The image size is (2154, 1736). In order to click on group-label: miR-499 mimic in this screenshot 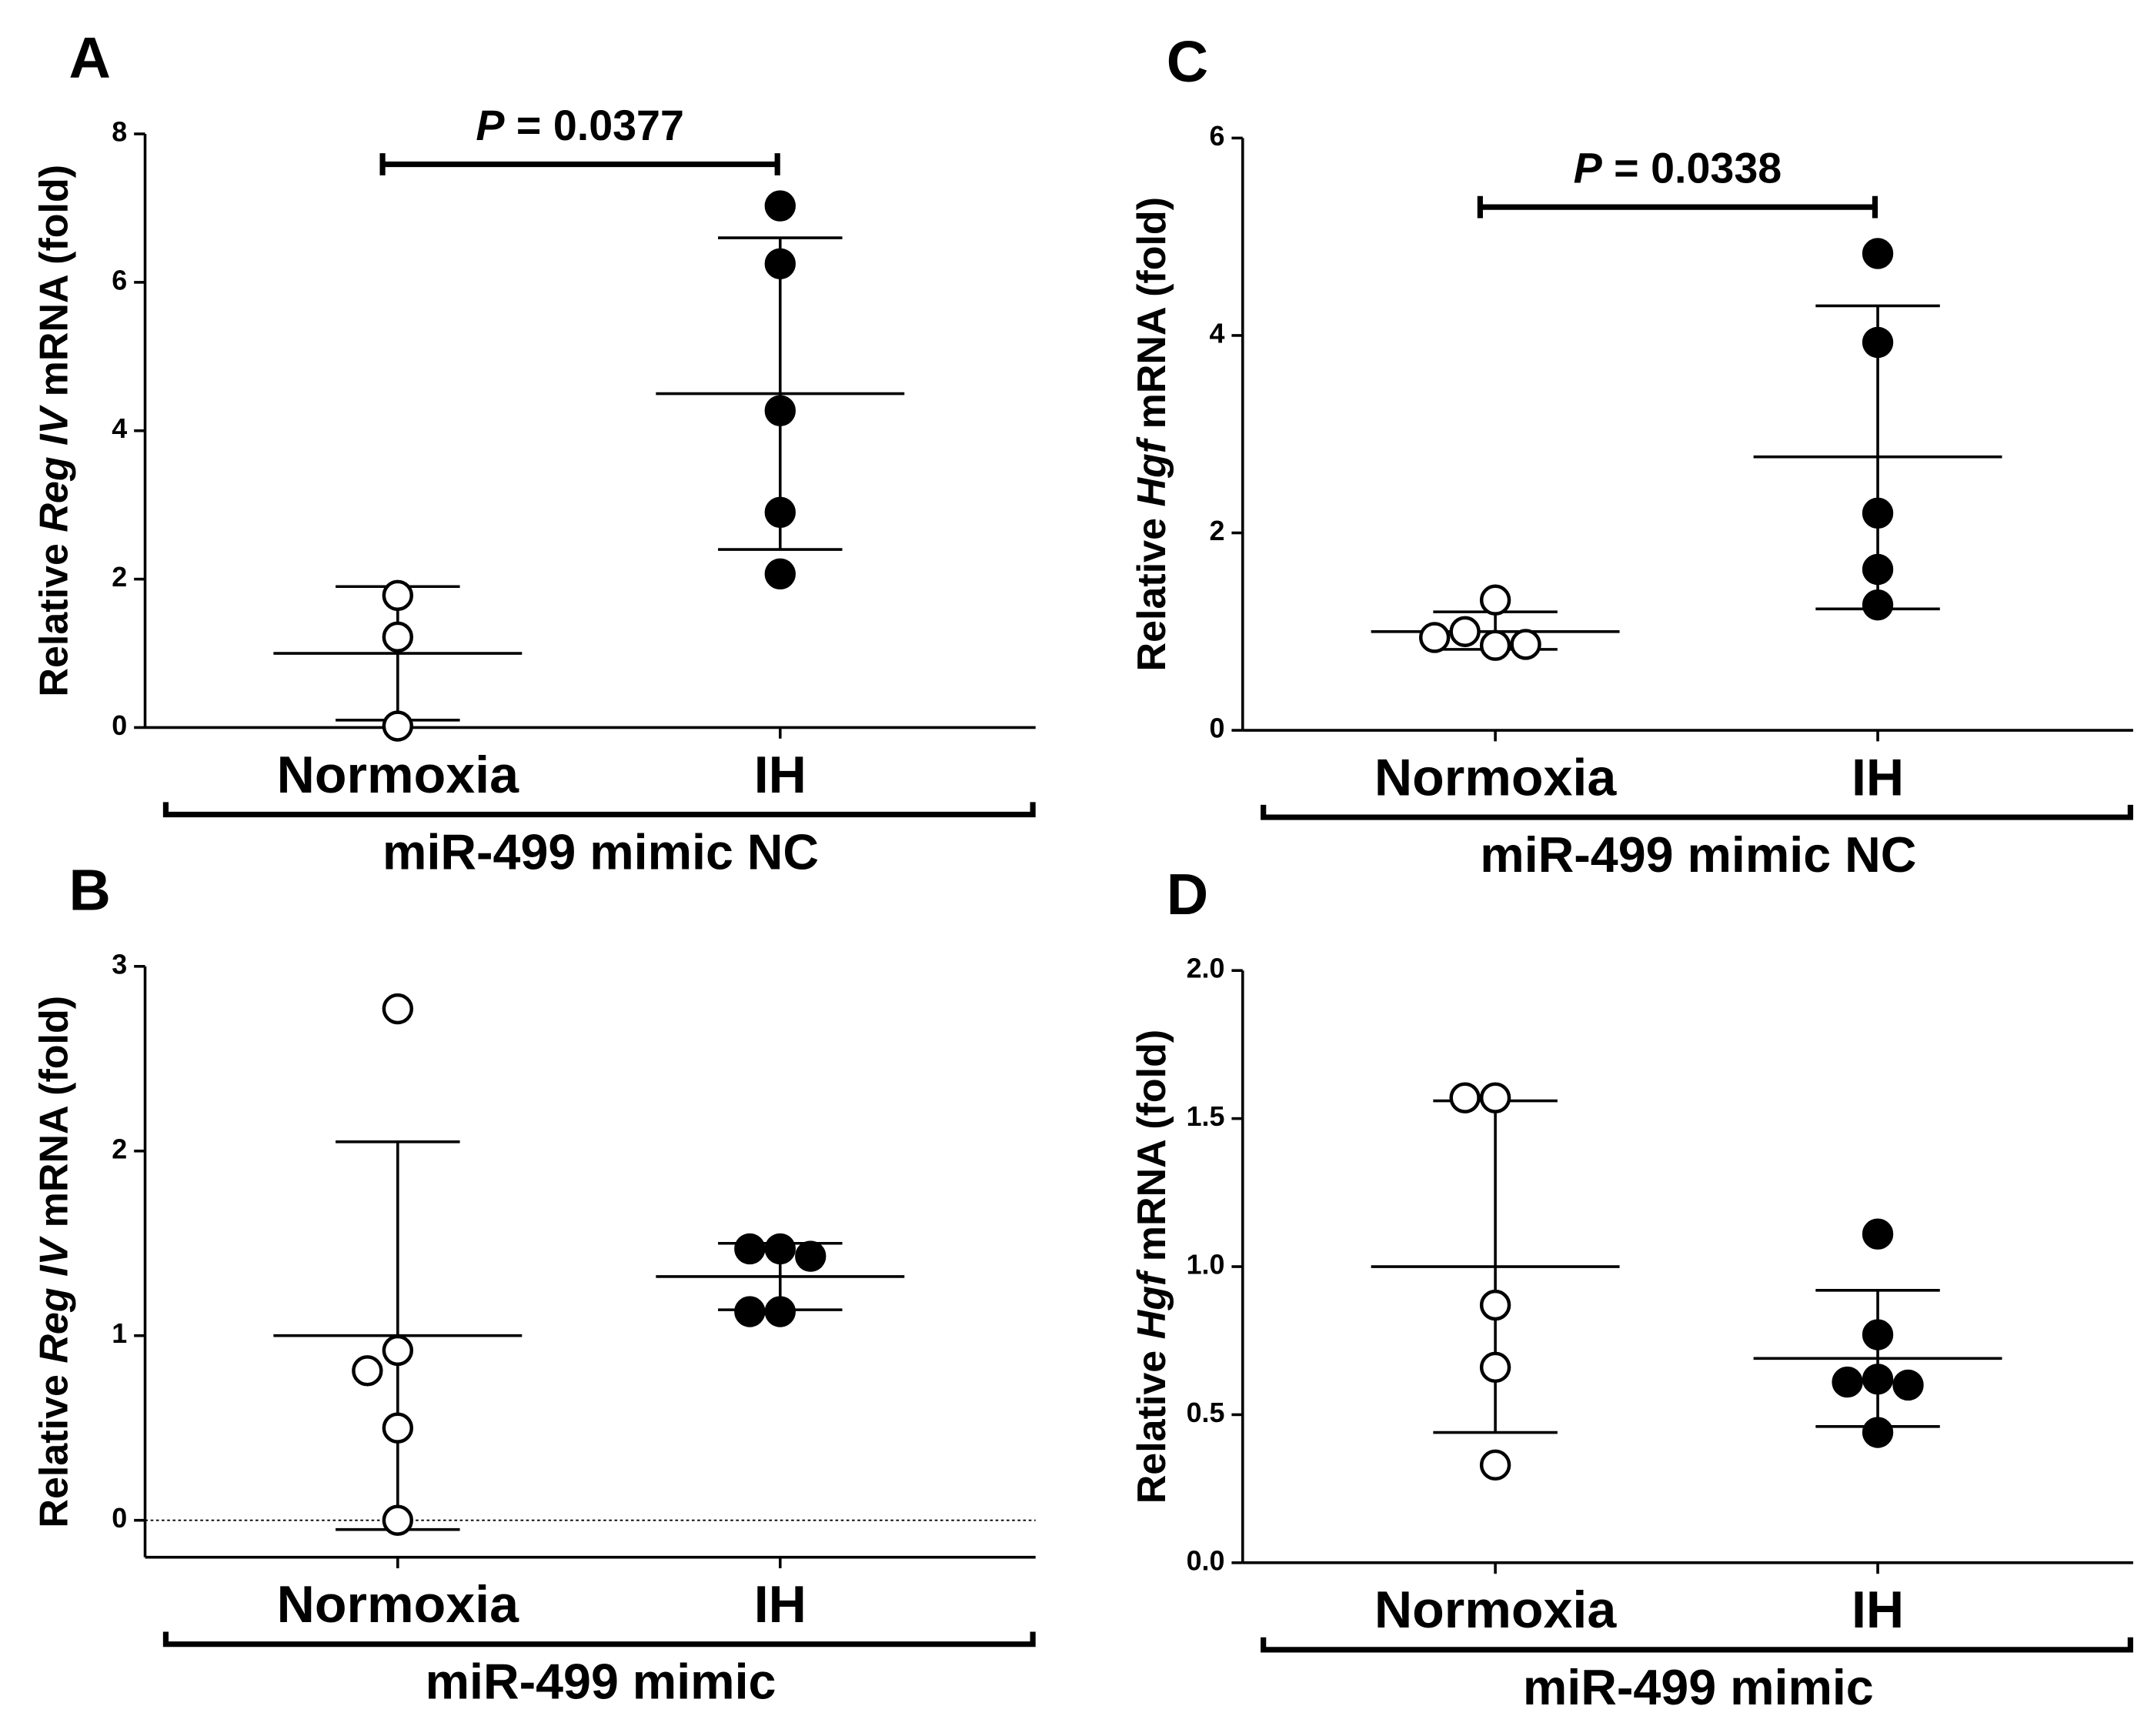, I will do `click(601, 1682)`.